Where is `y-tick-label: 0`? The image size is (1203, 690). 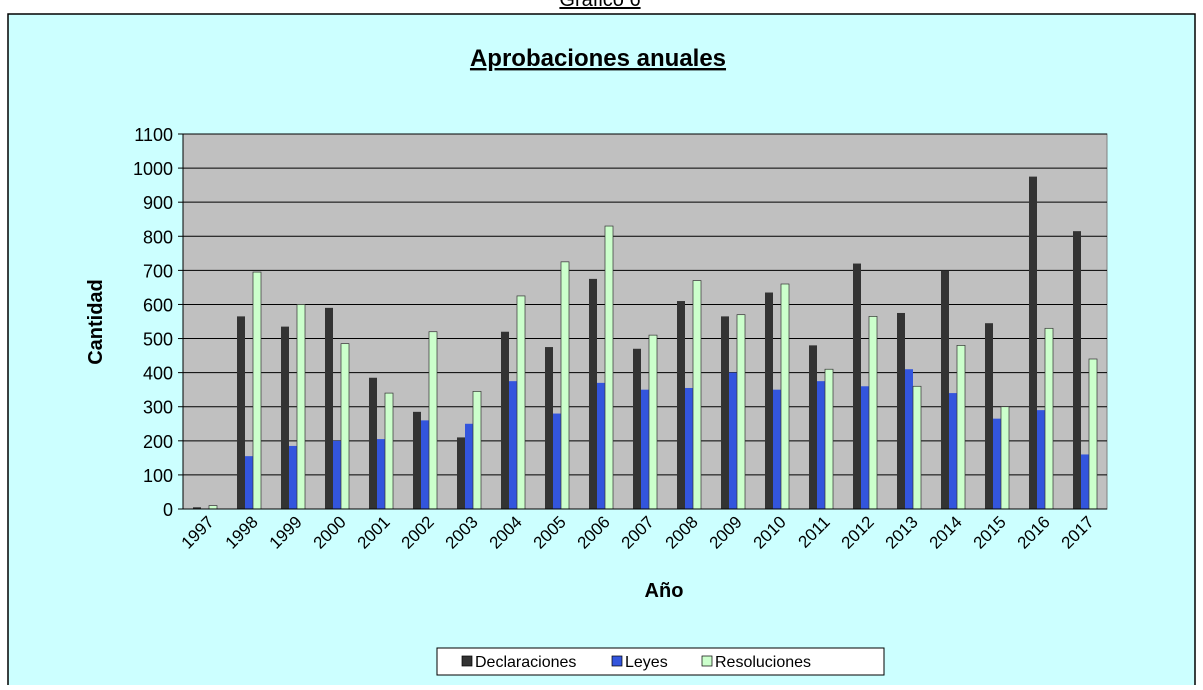
y-tick-label: 0 is located at coordinates (168, 510).